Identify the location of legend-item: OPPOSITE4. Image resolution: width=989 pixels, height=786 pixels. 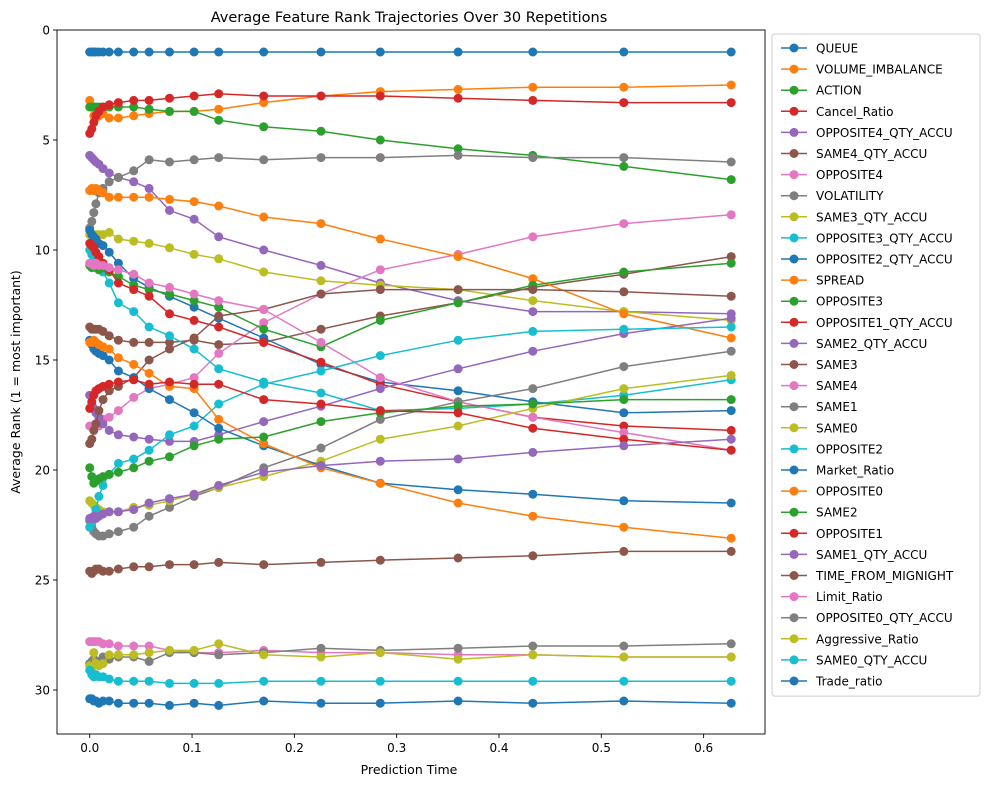
(832, 175).